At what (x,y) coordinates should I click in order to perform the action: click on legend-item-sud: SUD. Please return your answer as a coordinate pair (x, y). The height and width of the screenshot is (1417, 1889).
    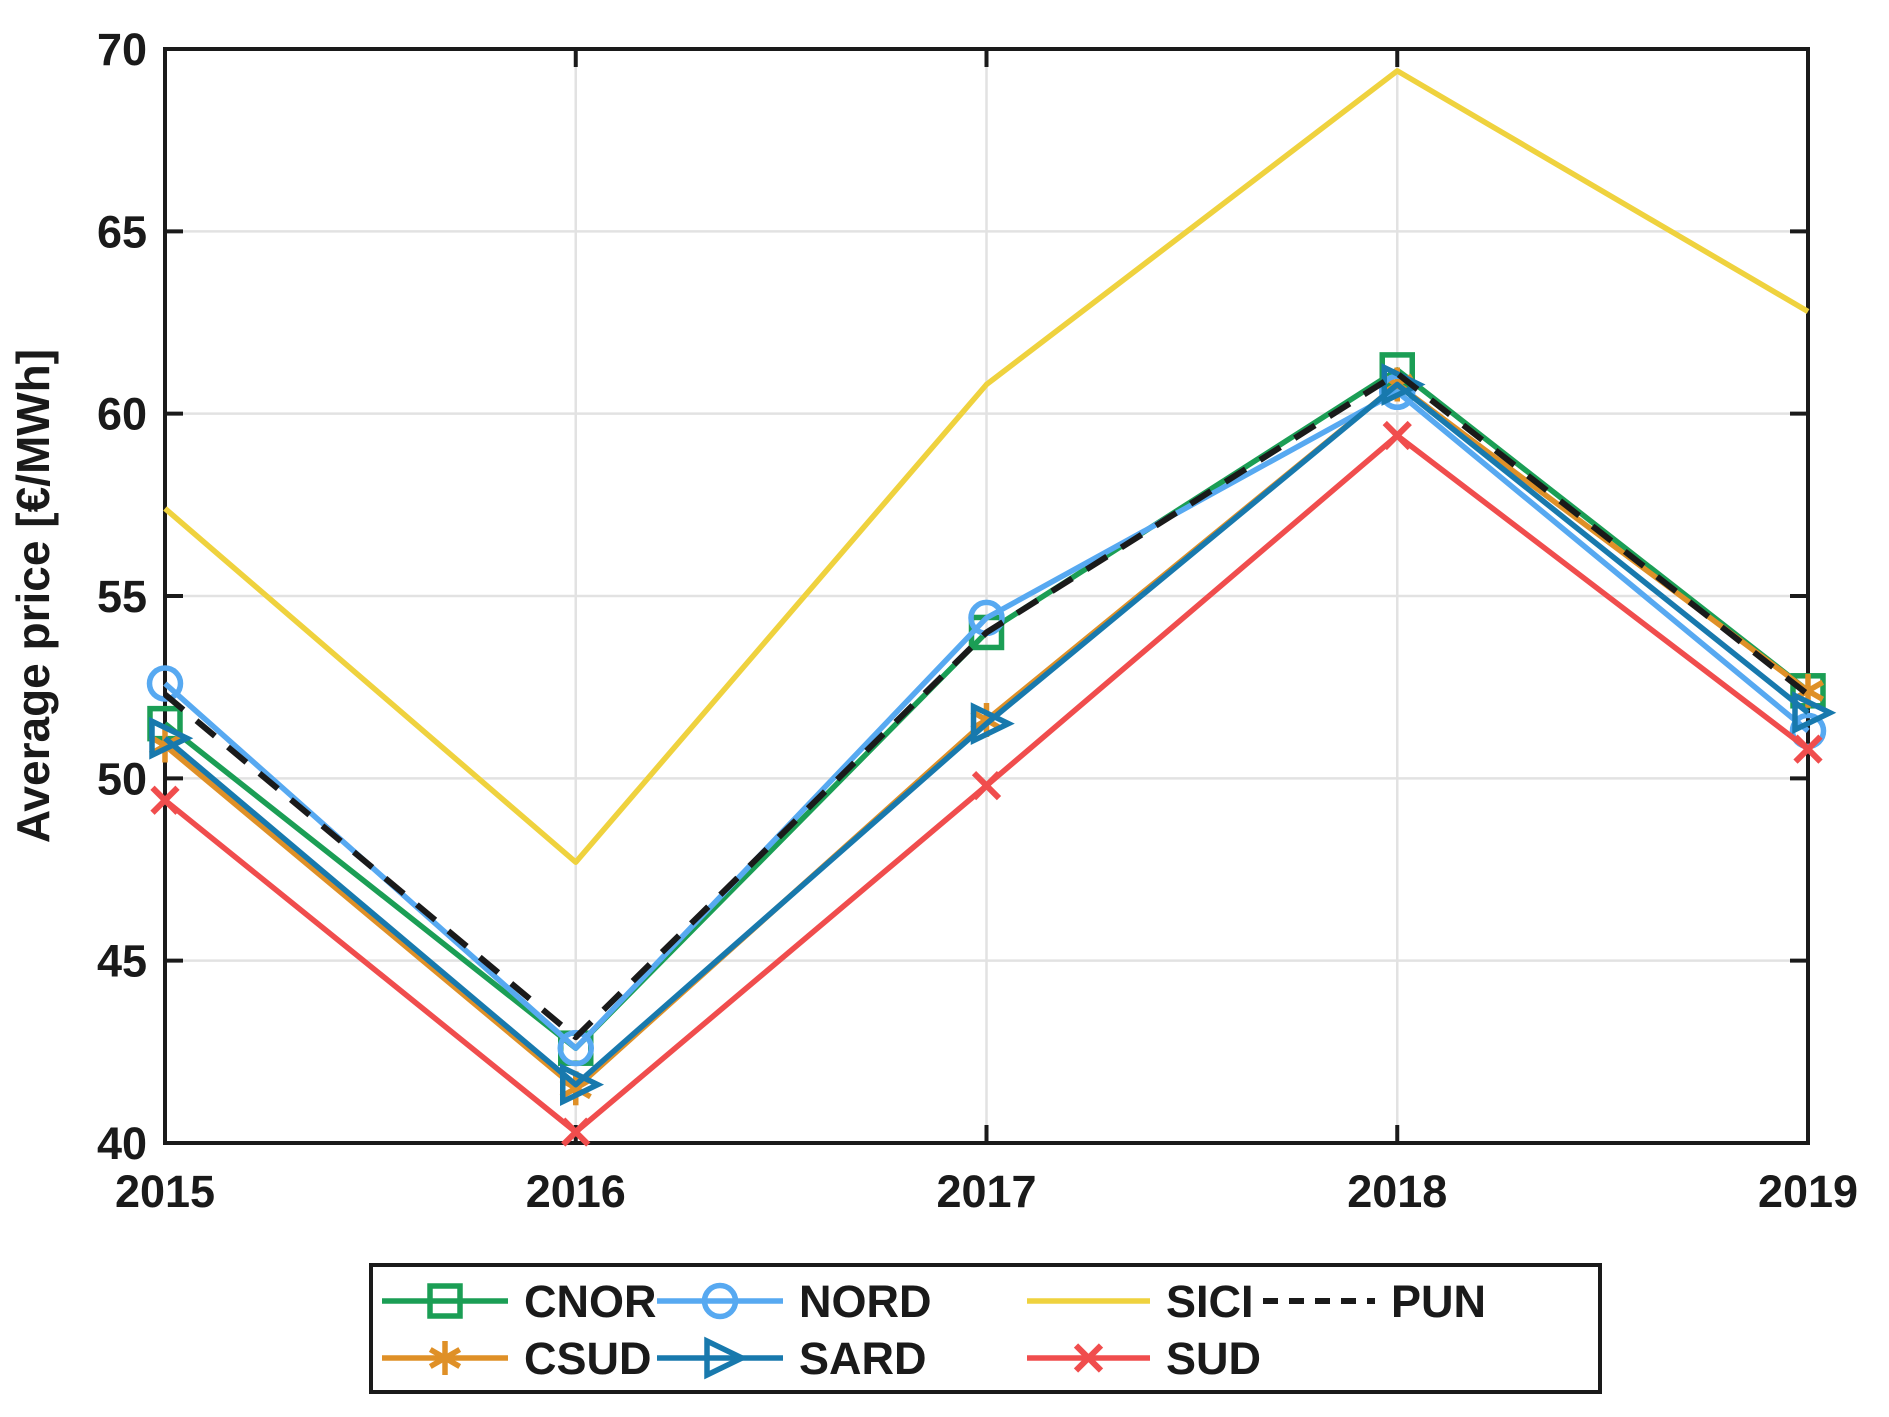
    Looking at the image, I should click on (1144, 1358).